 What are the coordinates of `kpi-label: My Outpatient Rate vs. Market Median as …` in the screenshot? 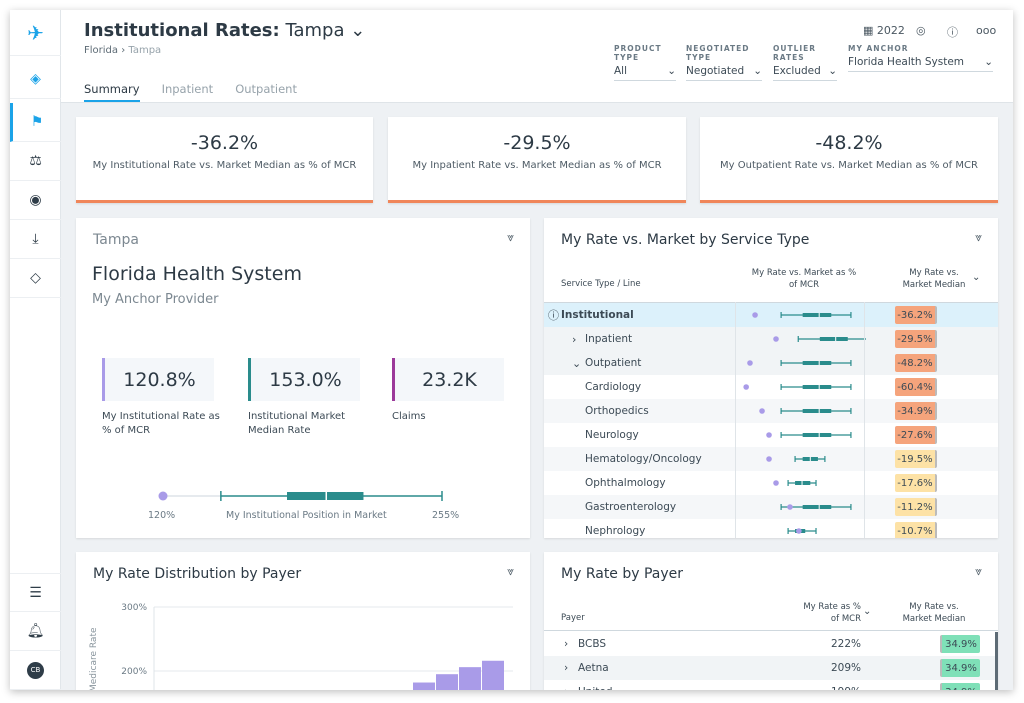 It's located at (849, 165).